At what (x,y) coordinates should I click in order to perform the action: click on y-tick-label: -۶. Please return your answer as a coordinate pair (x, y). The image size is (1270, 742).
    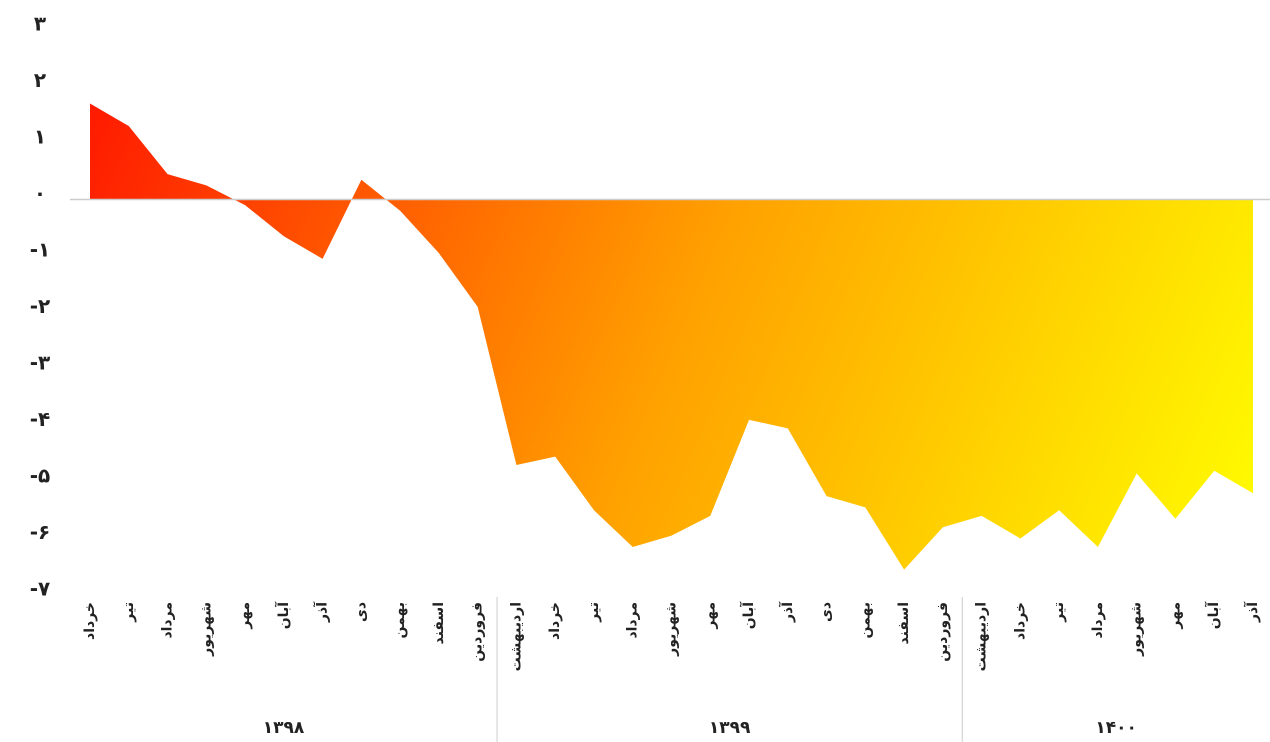
    Looking at the image, I should click on (40, 532).